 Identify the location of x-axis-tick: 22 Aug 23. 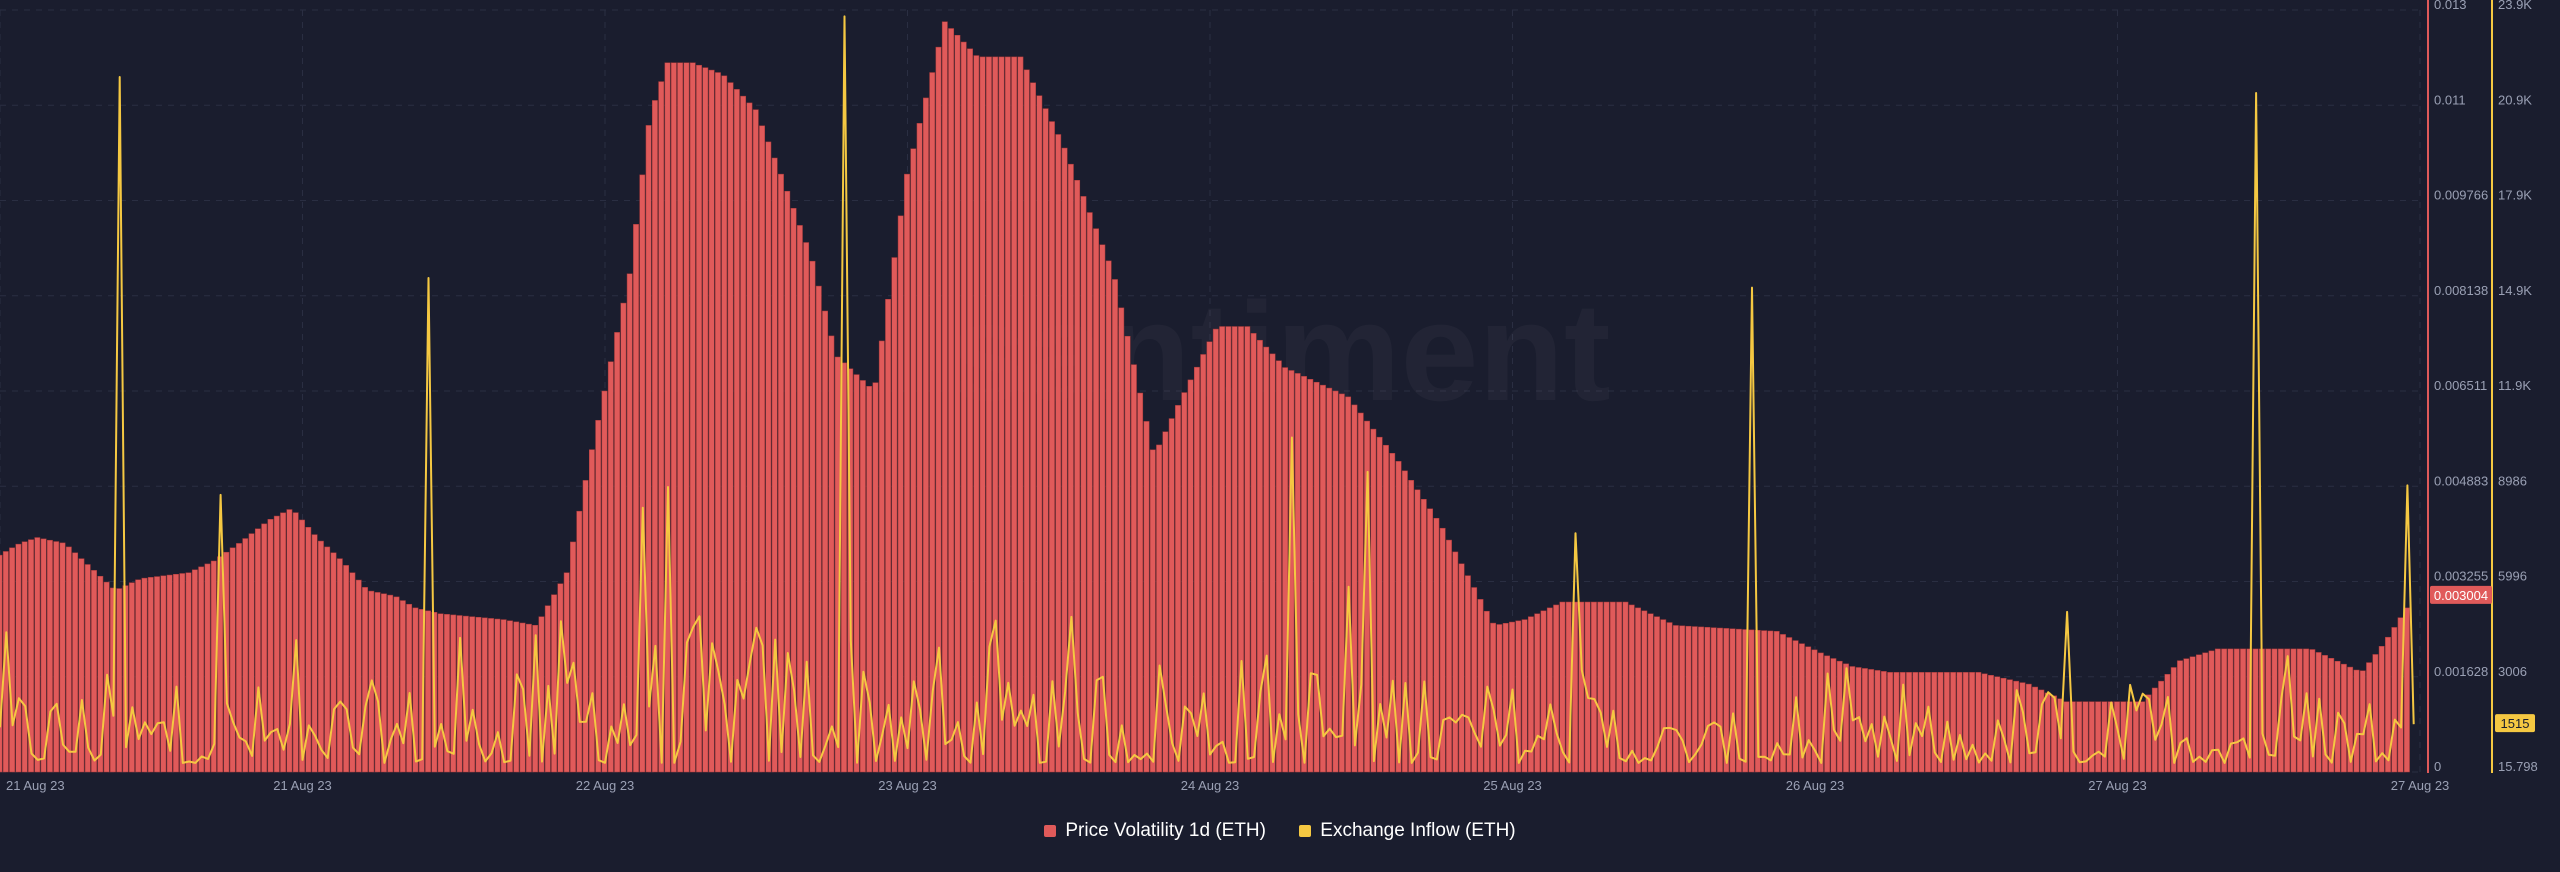
(605, 785).